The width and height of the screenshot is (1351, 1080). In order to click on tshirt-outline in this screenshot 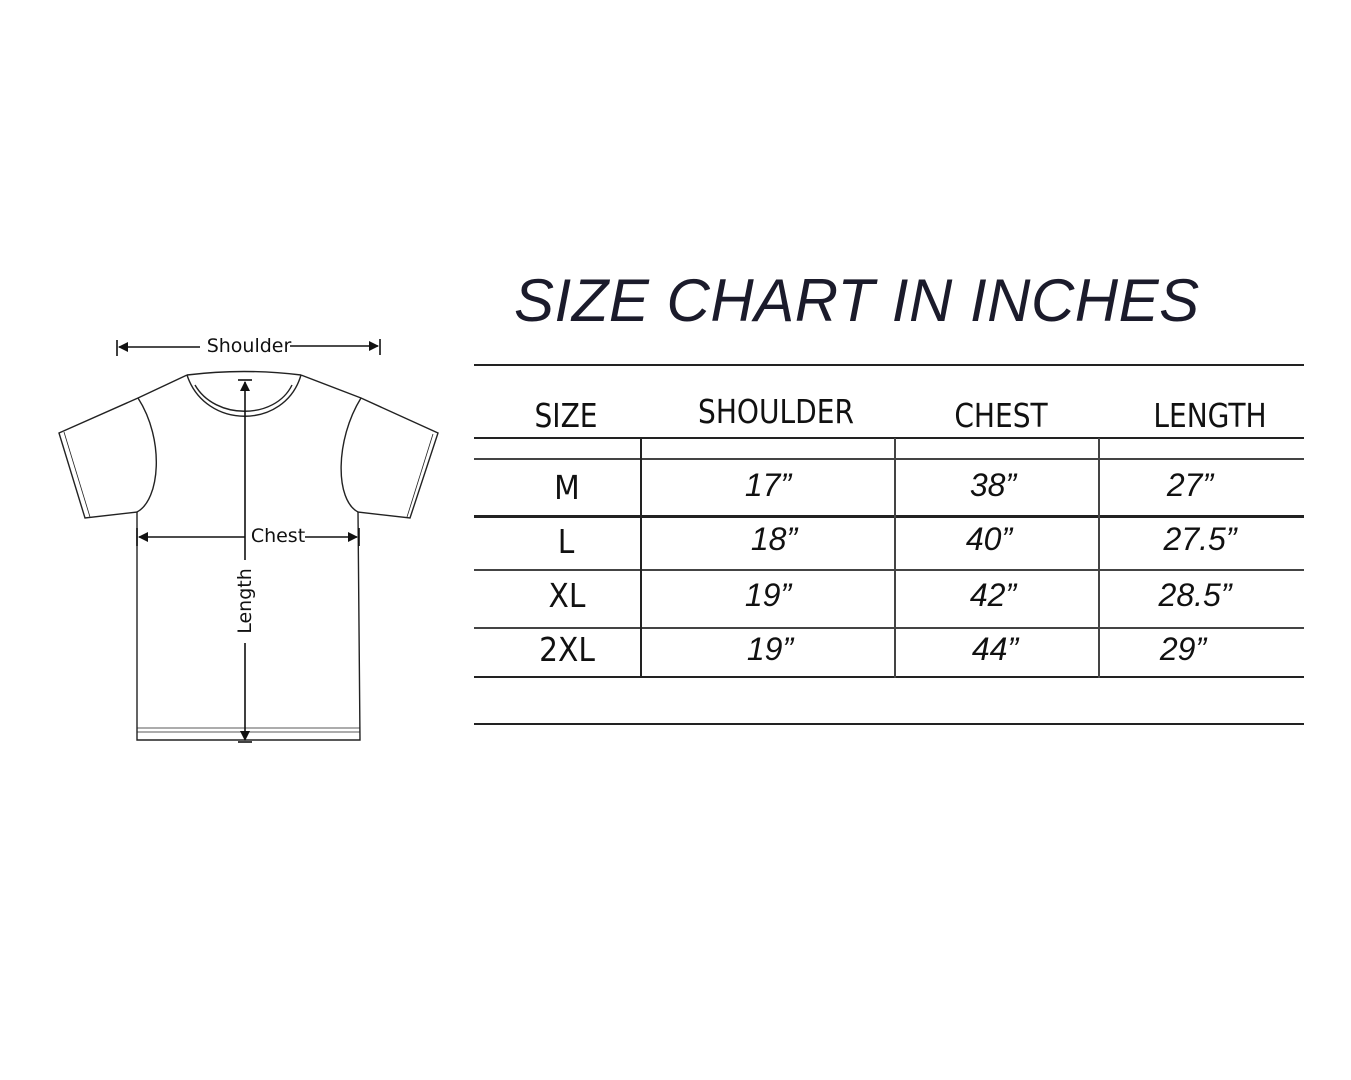, I will do `click(248, 555)`.